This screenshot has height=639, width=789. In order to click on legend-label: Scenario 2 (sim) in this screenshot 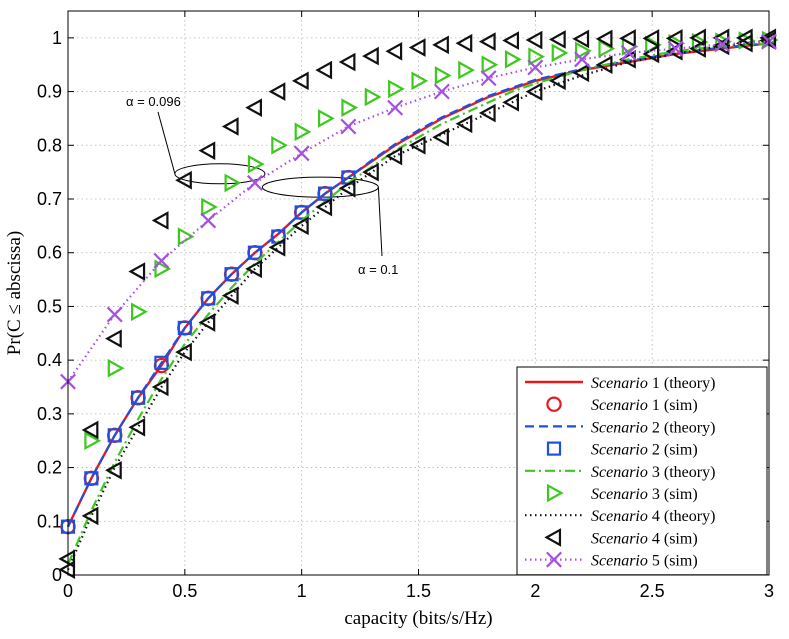, I will do `click(644, 450)`.